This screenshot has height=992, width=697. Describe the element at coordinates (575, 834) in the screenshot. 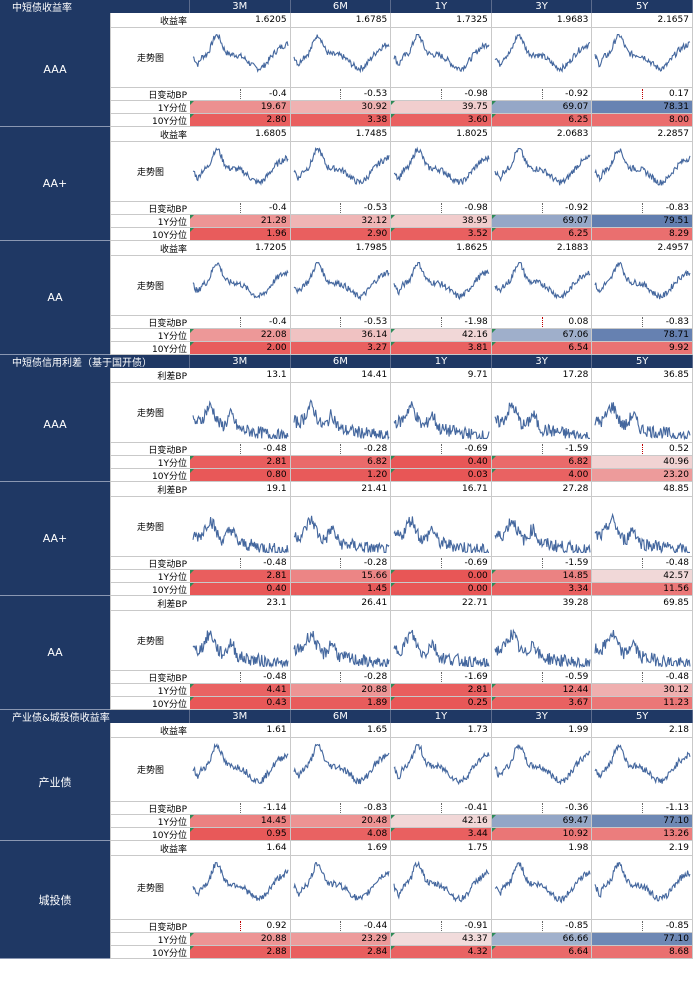

I see `cell-value: 10.92` at that location.